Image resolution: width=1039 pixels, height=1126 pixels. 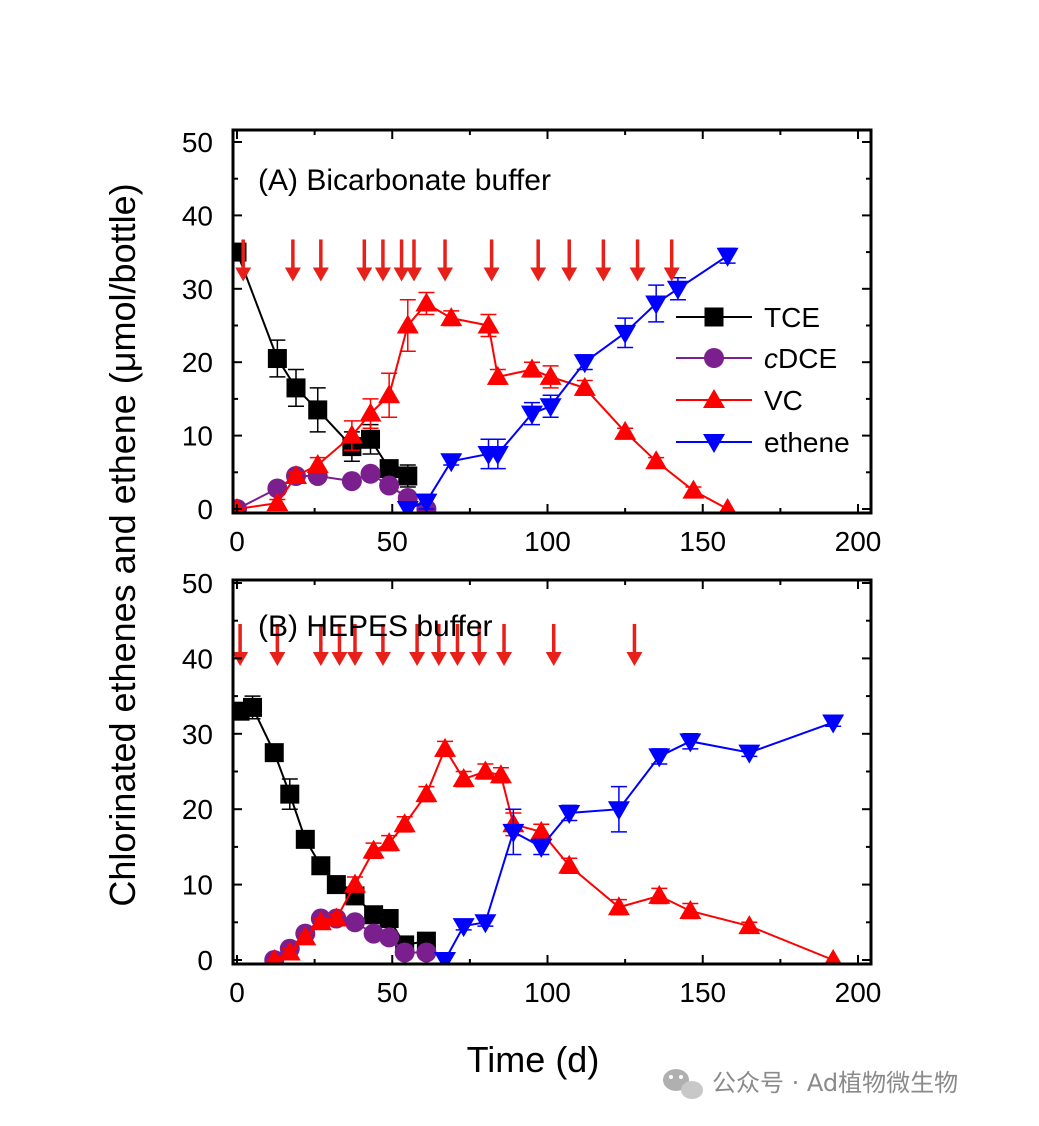 What do you see at coordinates (702, 541) in the screenshot?
I see `panel-a-x-tick-label: 150` at bounding box center [702, 541].